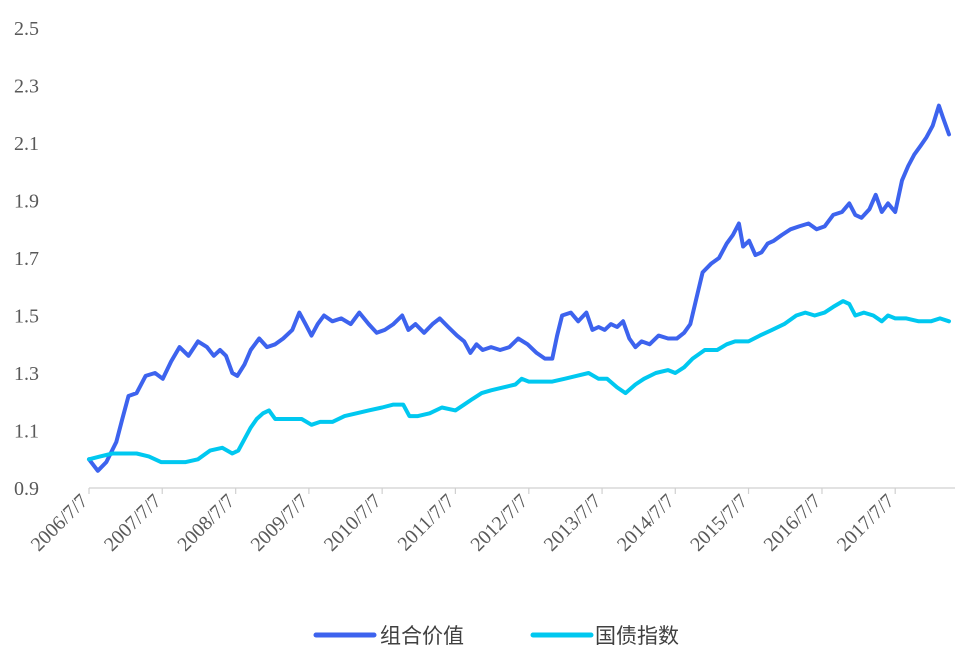 This screenshot has width=969, height=663. I want to click on y-tick-label: 2.1, so click(26, 144).